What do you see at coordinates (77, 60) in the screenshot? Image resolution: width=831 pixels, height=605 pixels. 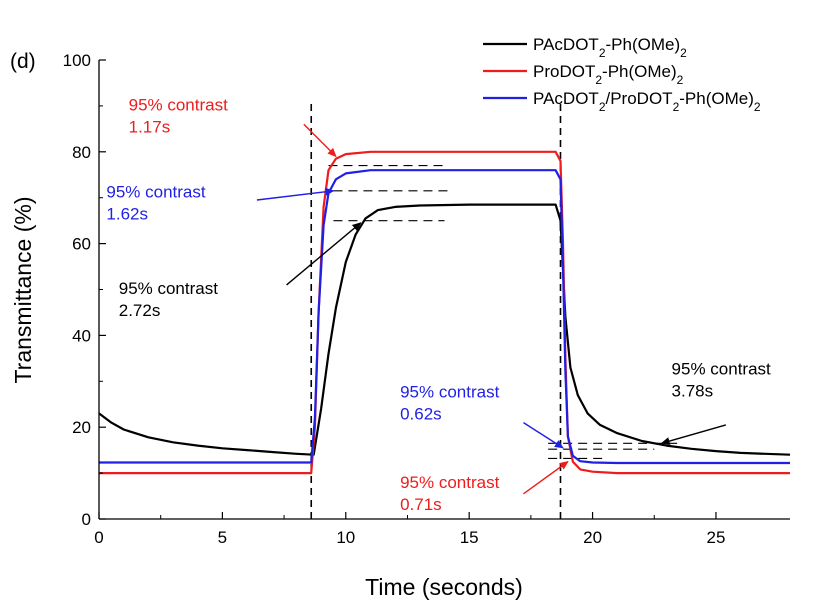 I see `y-tick-label: 100` at bounding box center [77, 60].